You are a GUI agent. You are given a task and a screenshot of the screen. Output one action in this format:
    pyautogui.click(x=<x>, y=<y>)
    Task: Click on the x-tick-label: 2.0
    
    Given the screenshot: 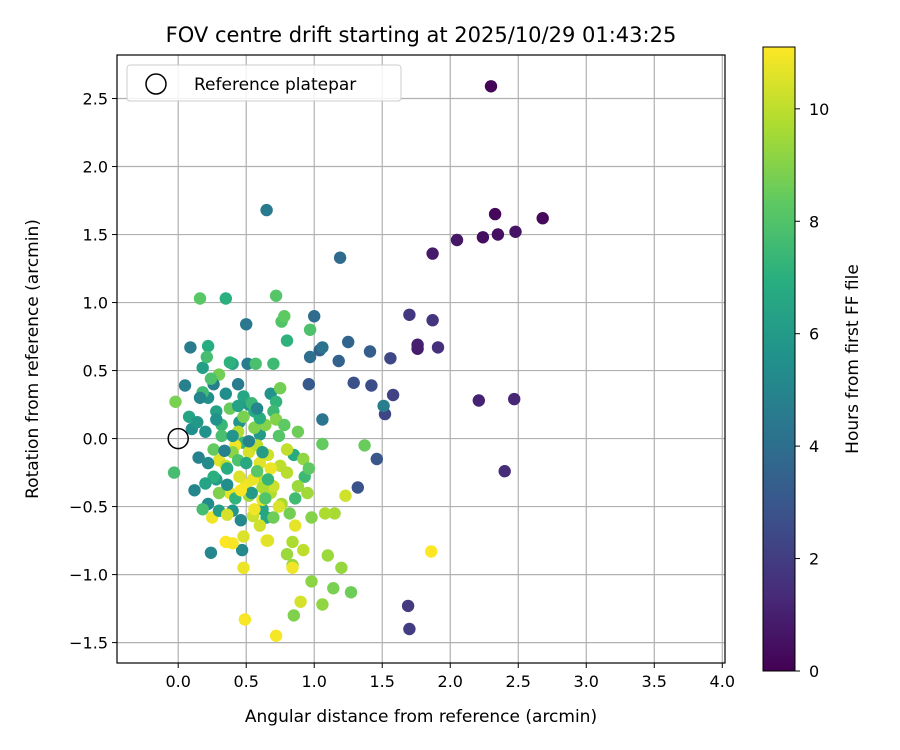 What is the action you would take?
    pyautogui.click(x=450, y=681)
    